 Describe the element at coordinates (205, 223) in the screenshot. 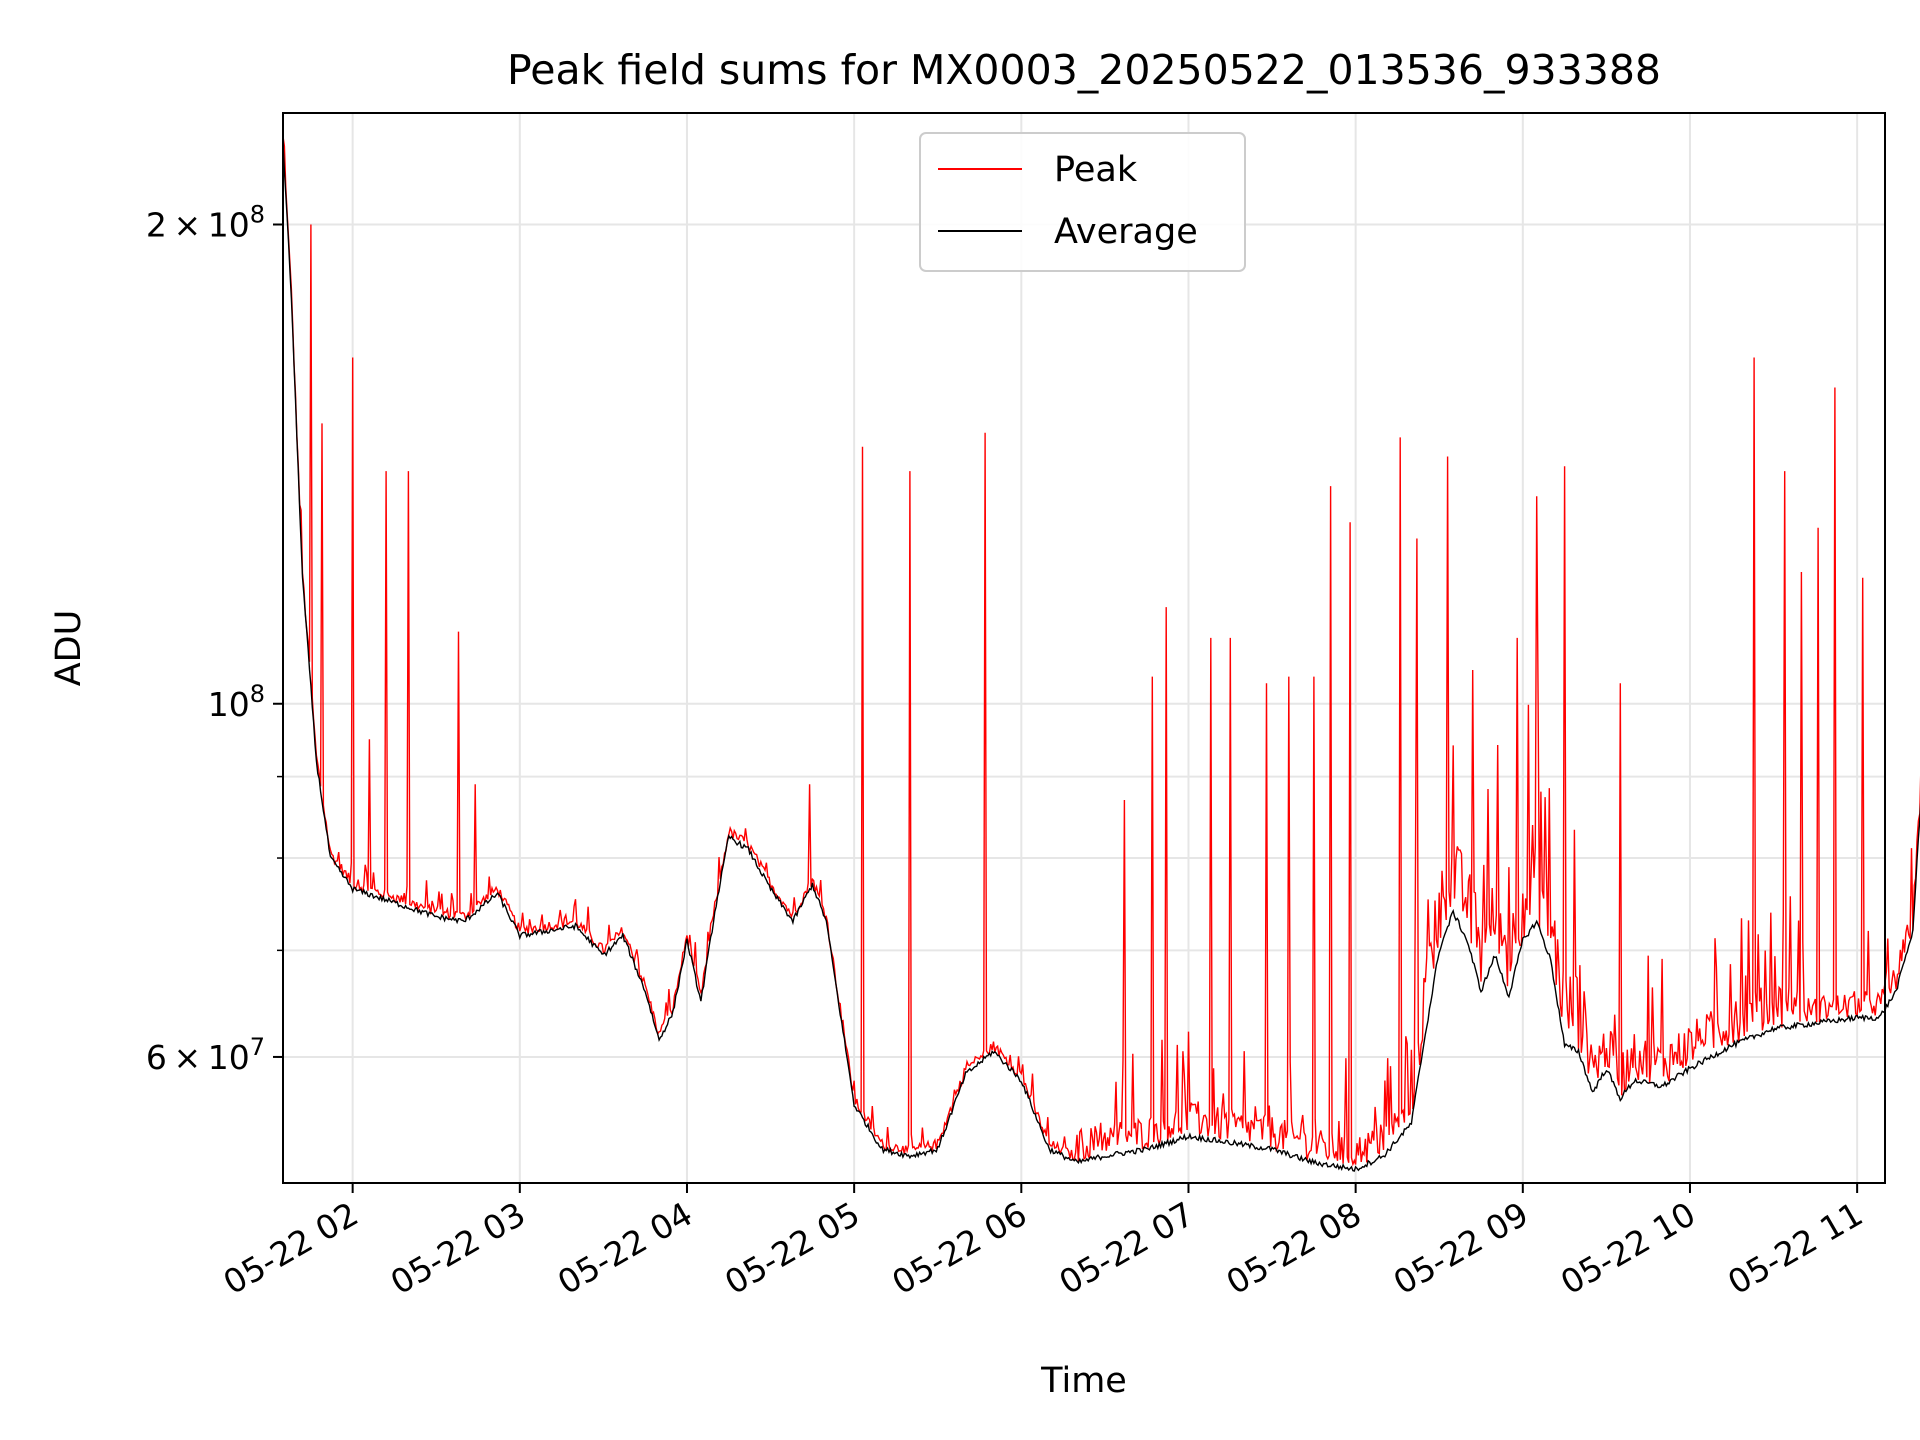

I see `y-tick-label: 2 × 10⁸` at that location.